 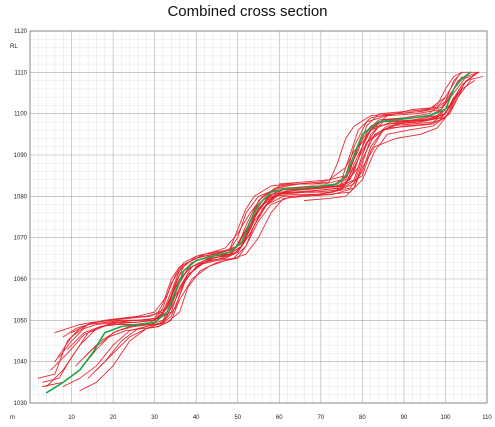 I want to click on y-tick-label: 1090, so click(x=21, y=156).